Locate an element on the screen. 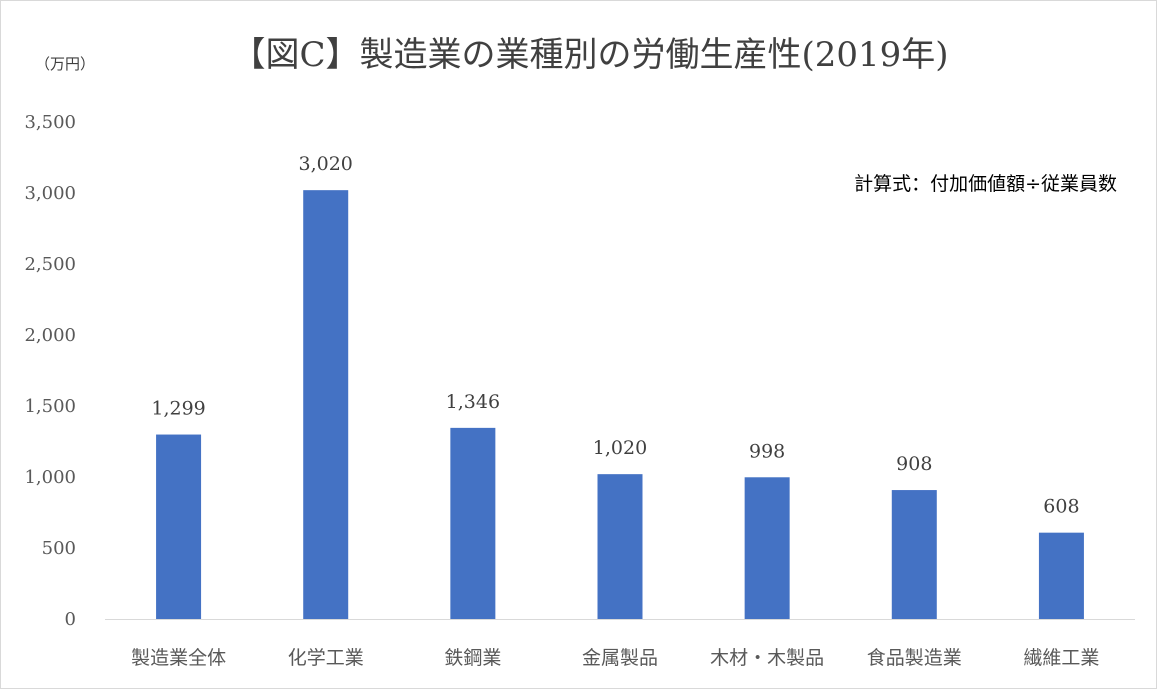 The width and height of the screenshot is (1157, 689). y-tick-label: 1,500 is located at coordinates (50, 406).